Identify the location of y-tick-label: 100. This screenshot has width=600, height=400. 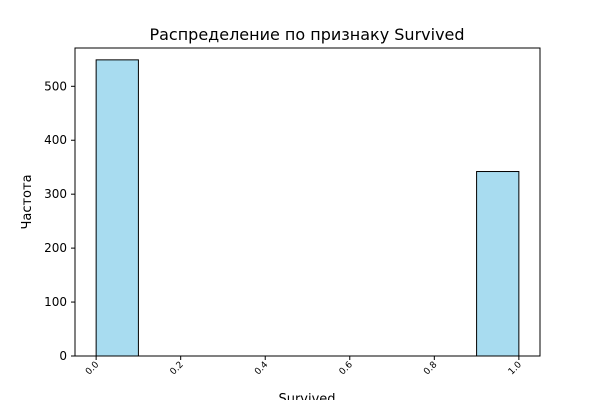
(55, 302).